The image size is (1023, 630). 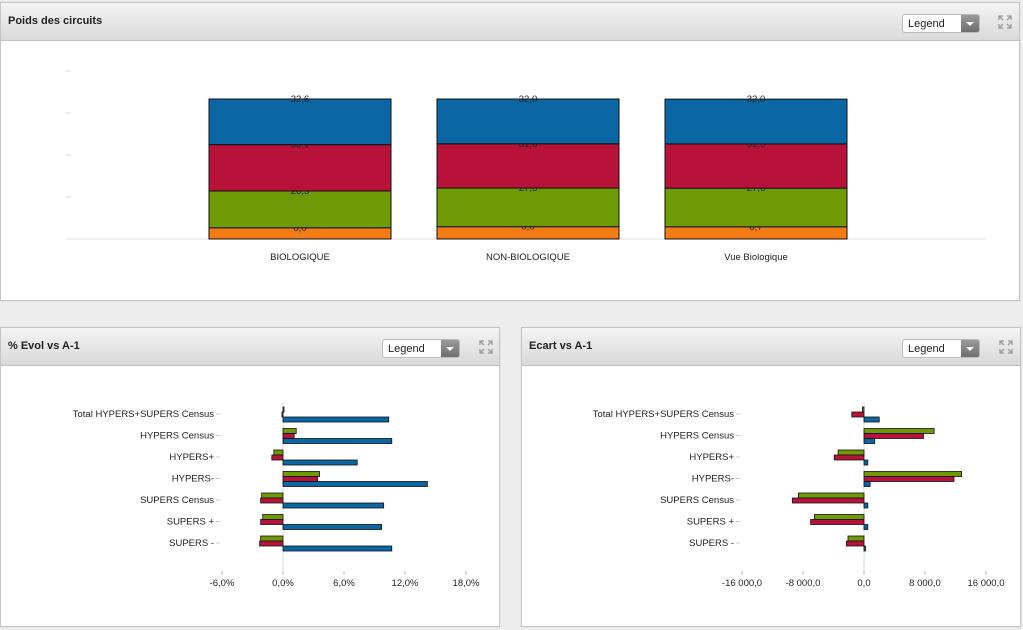 I want to click on panel-title: % Evol vs A-1, so click(x=44, y=346).